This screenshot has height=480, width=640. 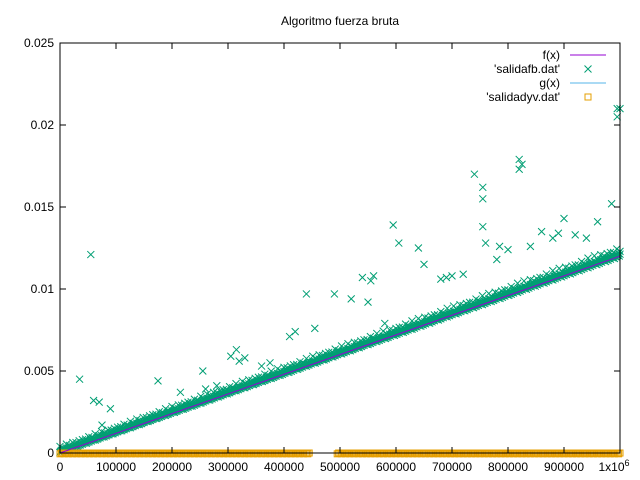 I want to click on x-tick-label: 1x10⁶, so click(x=613, y=466).